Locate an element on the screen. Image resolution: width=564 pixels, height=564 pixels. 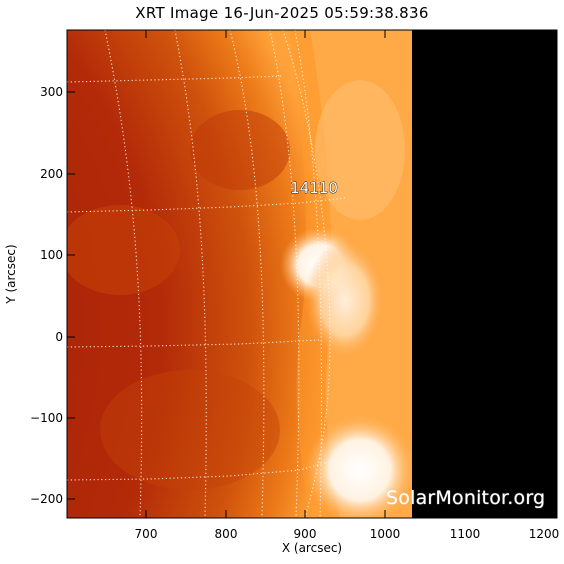
y-tick-label: 200 is located at coordinates (51, 174).